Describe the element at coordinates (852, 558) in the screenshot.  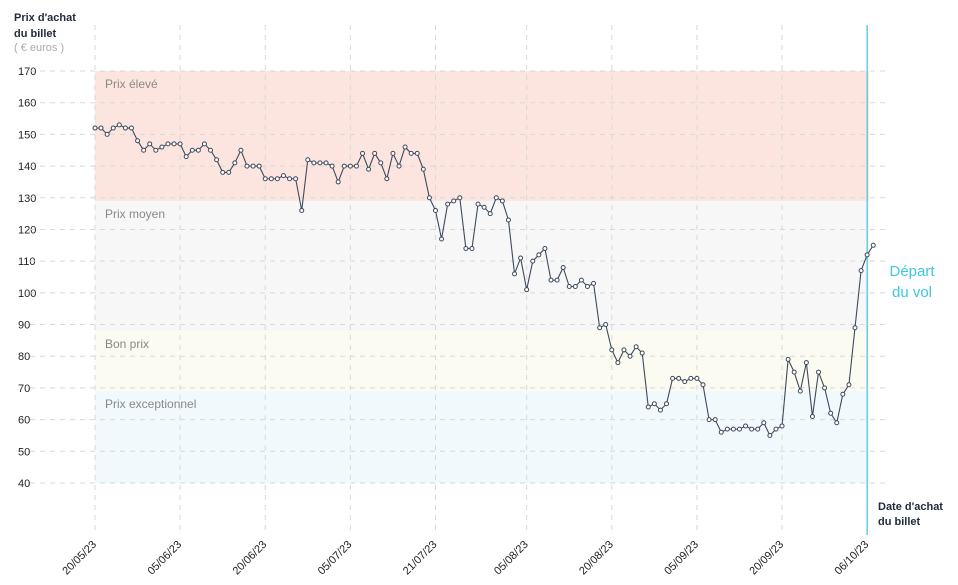
I see `x-tick-label: 06/10/23` at that location.